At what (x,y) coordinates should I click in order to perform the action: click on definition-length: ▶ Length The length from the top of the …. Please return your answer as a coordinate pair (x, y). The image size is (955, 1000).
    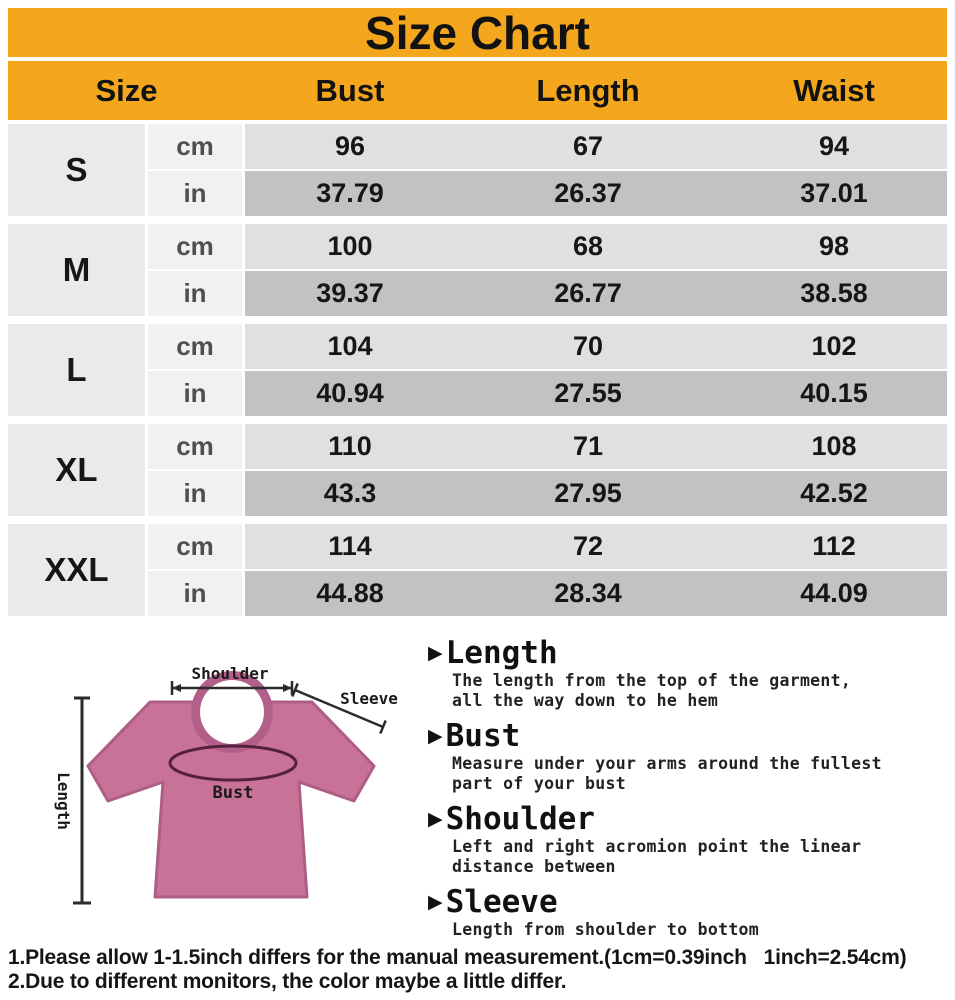
    Looking at the image, I should click on (690, 673).